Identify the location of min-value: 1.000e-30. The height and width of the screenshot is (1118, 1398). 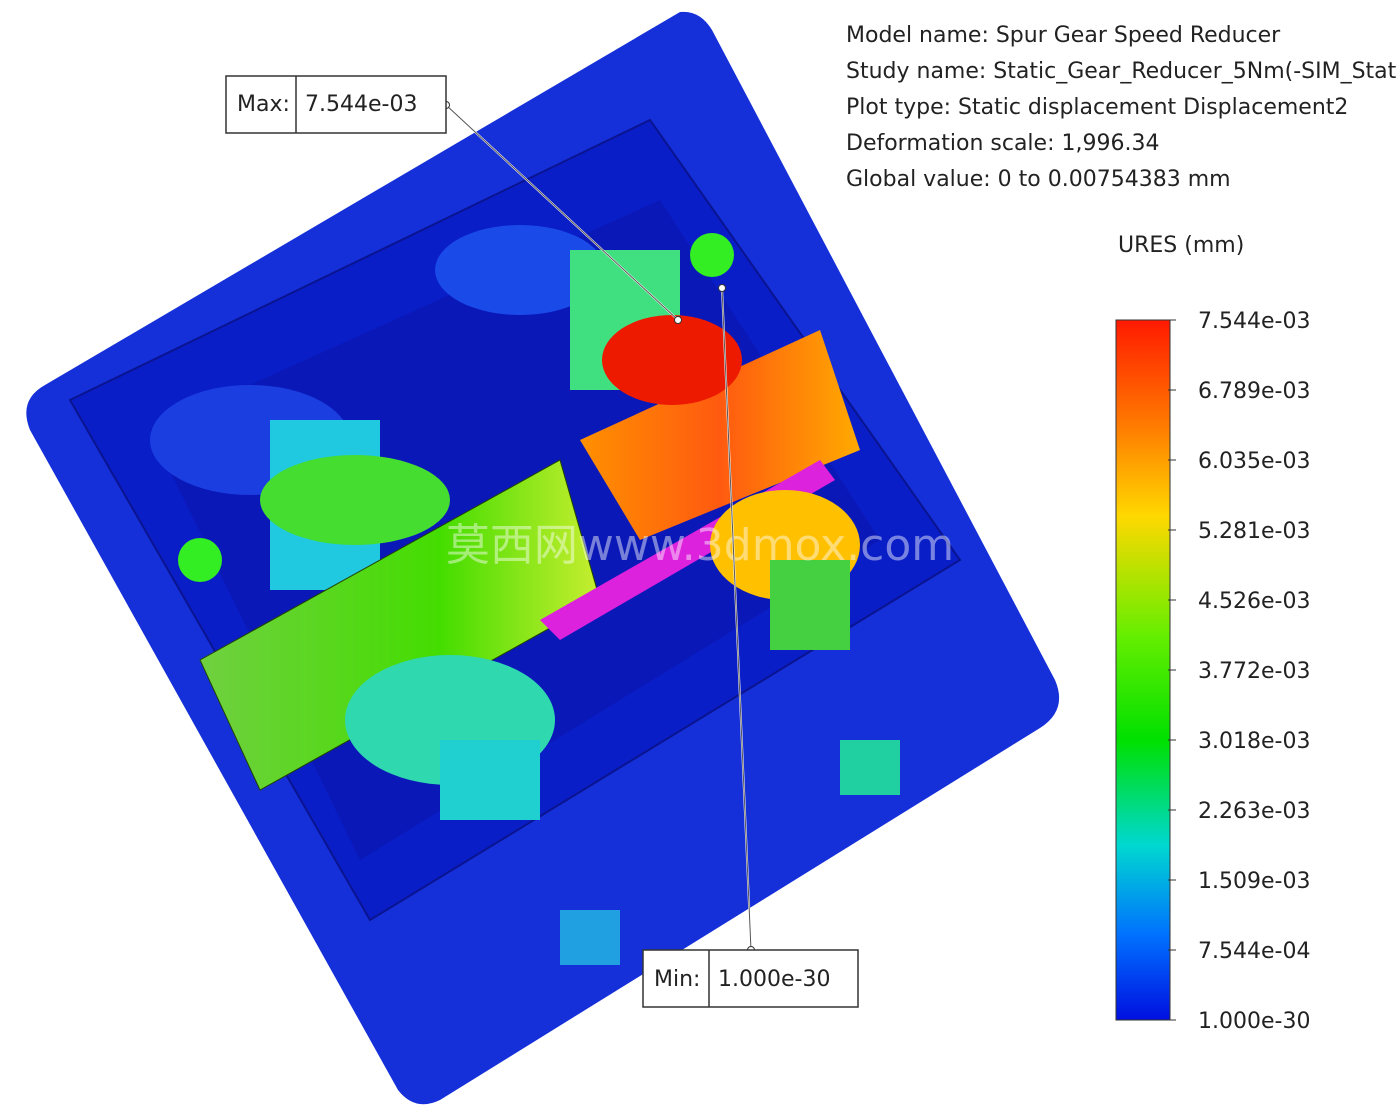
(774, 979).